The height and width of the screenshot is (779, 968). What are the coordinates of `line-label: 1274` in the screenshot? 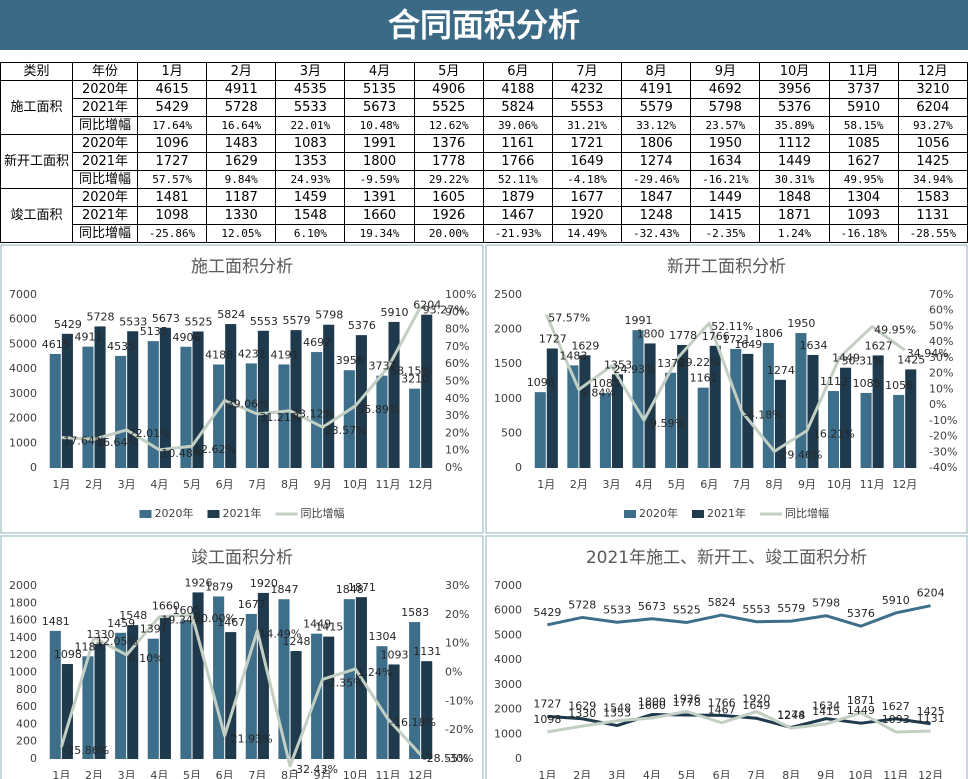 It's located at (791, 715).